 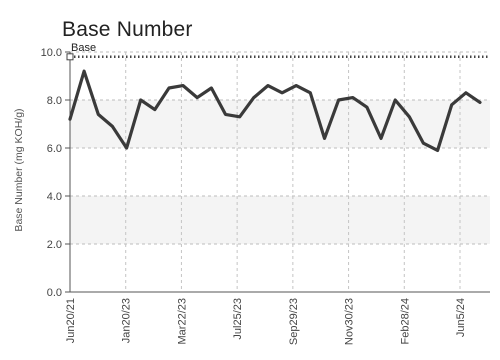 What do you see at coordinates (294, 321) in the screenshot?
I see `x-tick-label: Sep29/23` at bounding box center [294, 321].